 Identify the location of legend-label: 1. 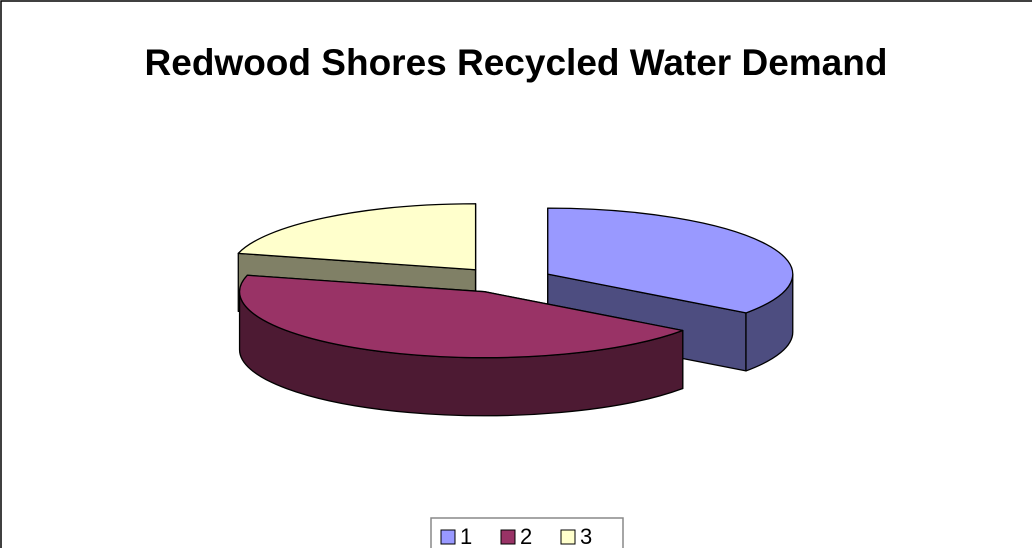
(466, 536).